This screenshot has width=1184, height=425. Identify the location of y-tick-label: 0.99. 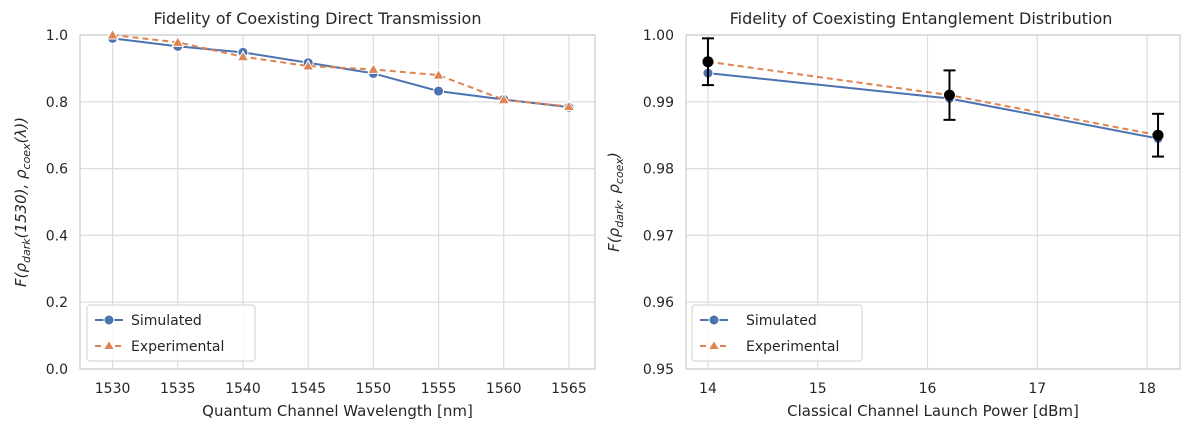
(658, 103).